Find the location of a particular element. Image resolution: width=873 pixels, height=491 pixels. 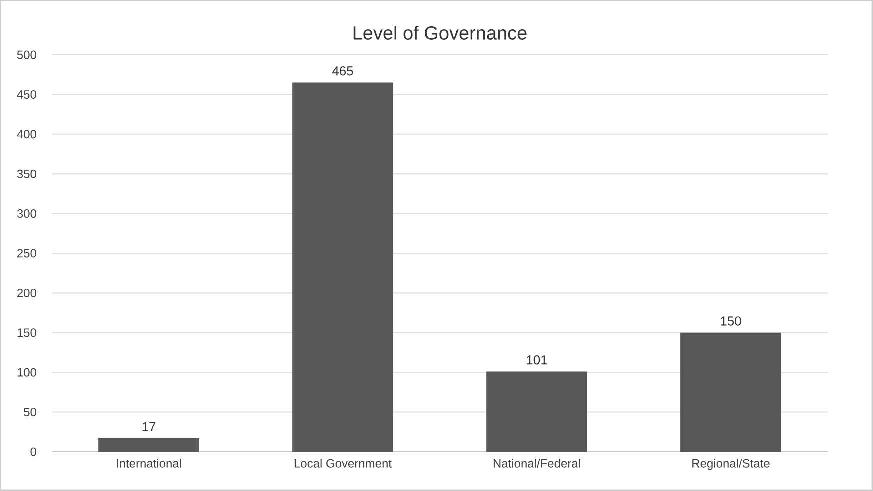

data-label: 150 is located at coordinates (731, 321).